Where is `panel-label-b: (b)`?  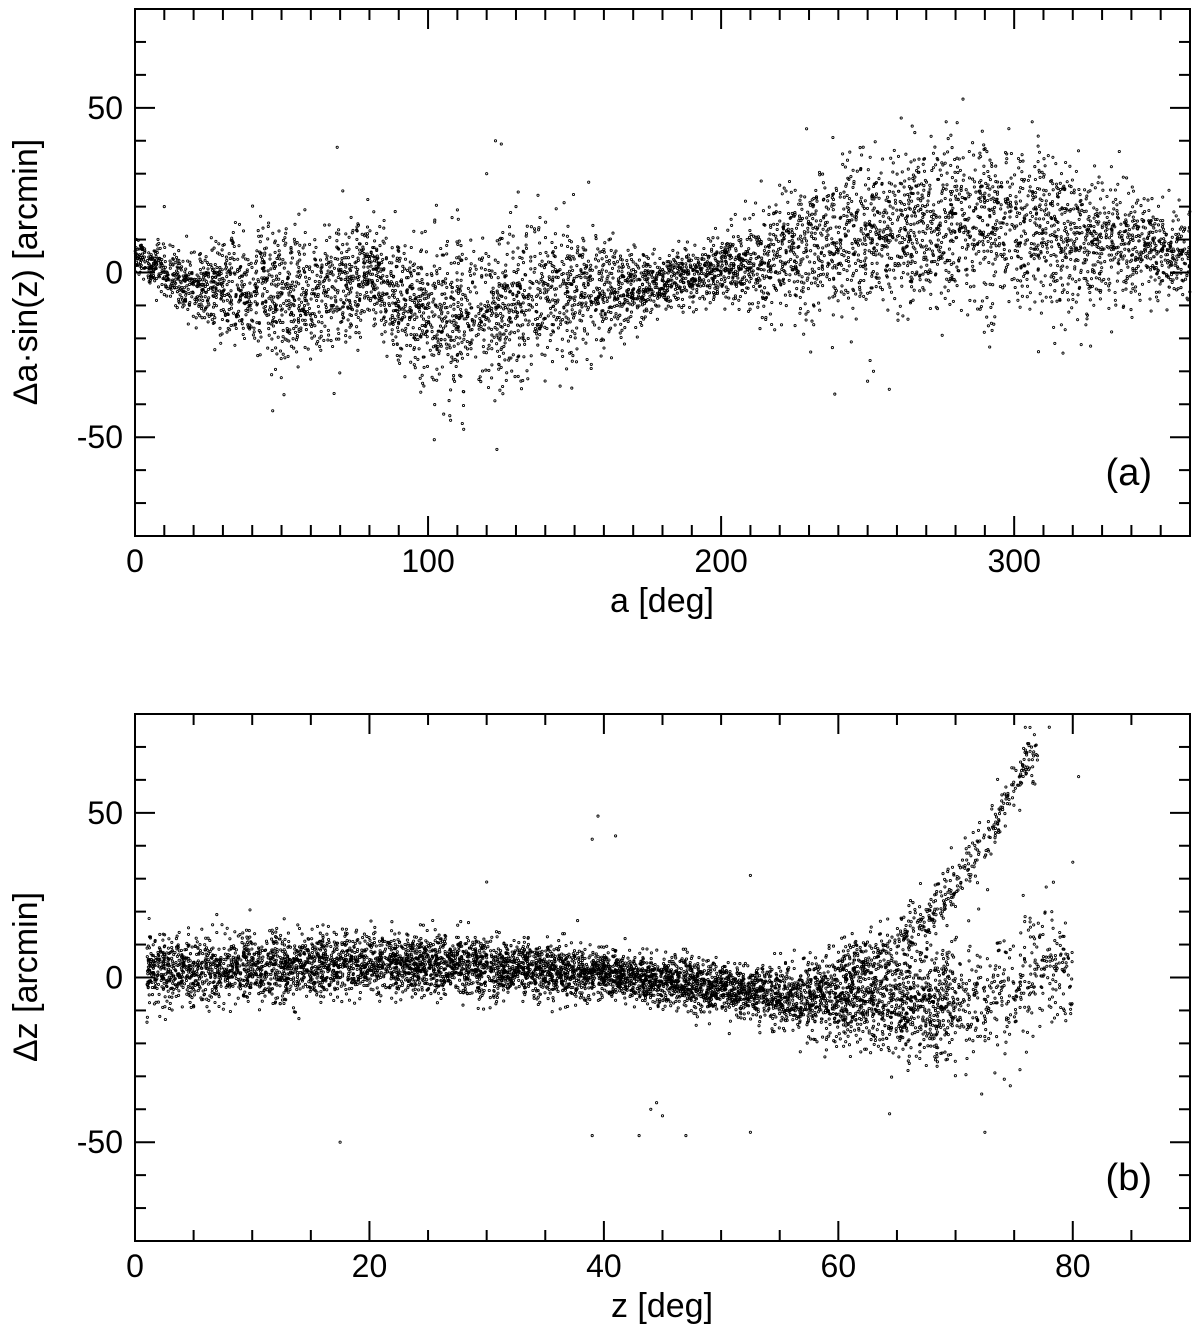 panel-label-b: (b) is located at coordinates (1129, 1178).